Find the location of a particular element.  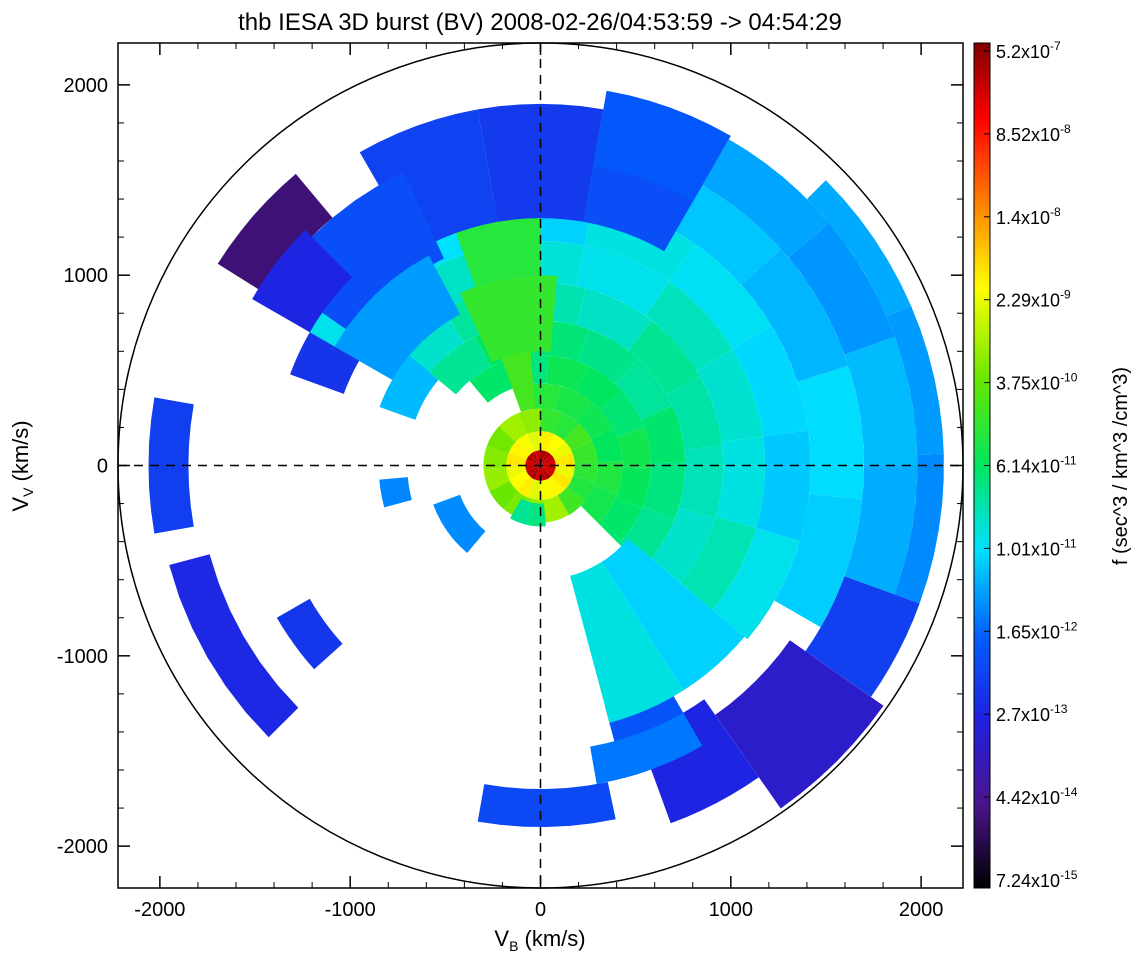

colorbar-tick-exponent: -13 is located at coordinates (1059, 709).